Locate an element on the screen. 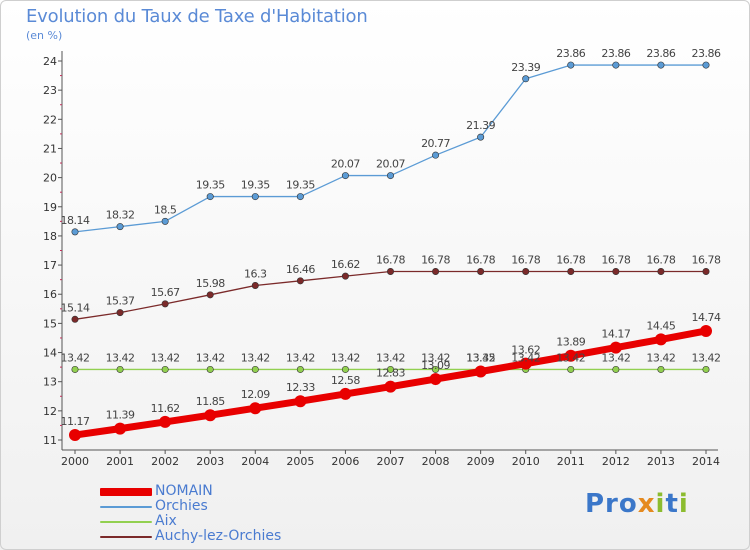  data-label-nomain: 12.58 is located at coordinates (345, 380).